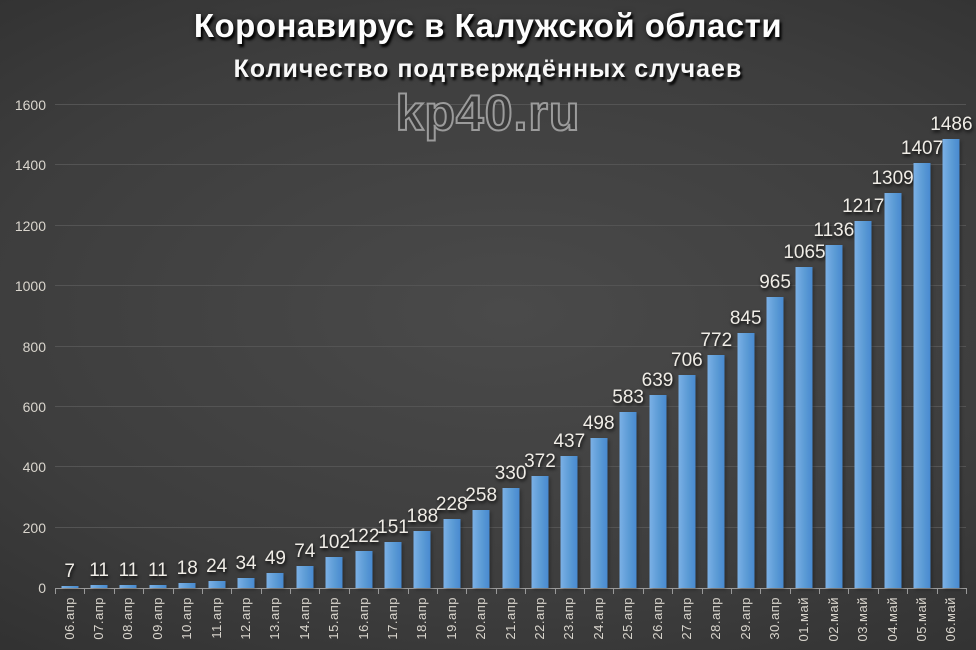 The height and width of the screenshot is (650, 976). Describe the element at coordinates (157, 372) in the screenshot. I see `bar-slot: 11 09.апр` at that location.